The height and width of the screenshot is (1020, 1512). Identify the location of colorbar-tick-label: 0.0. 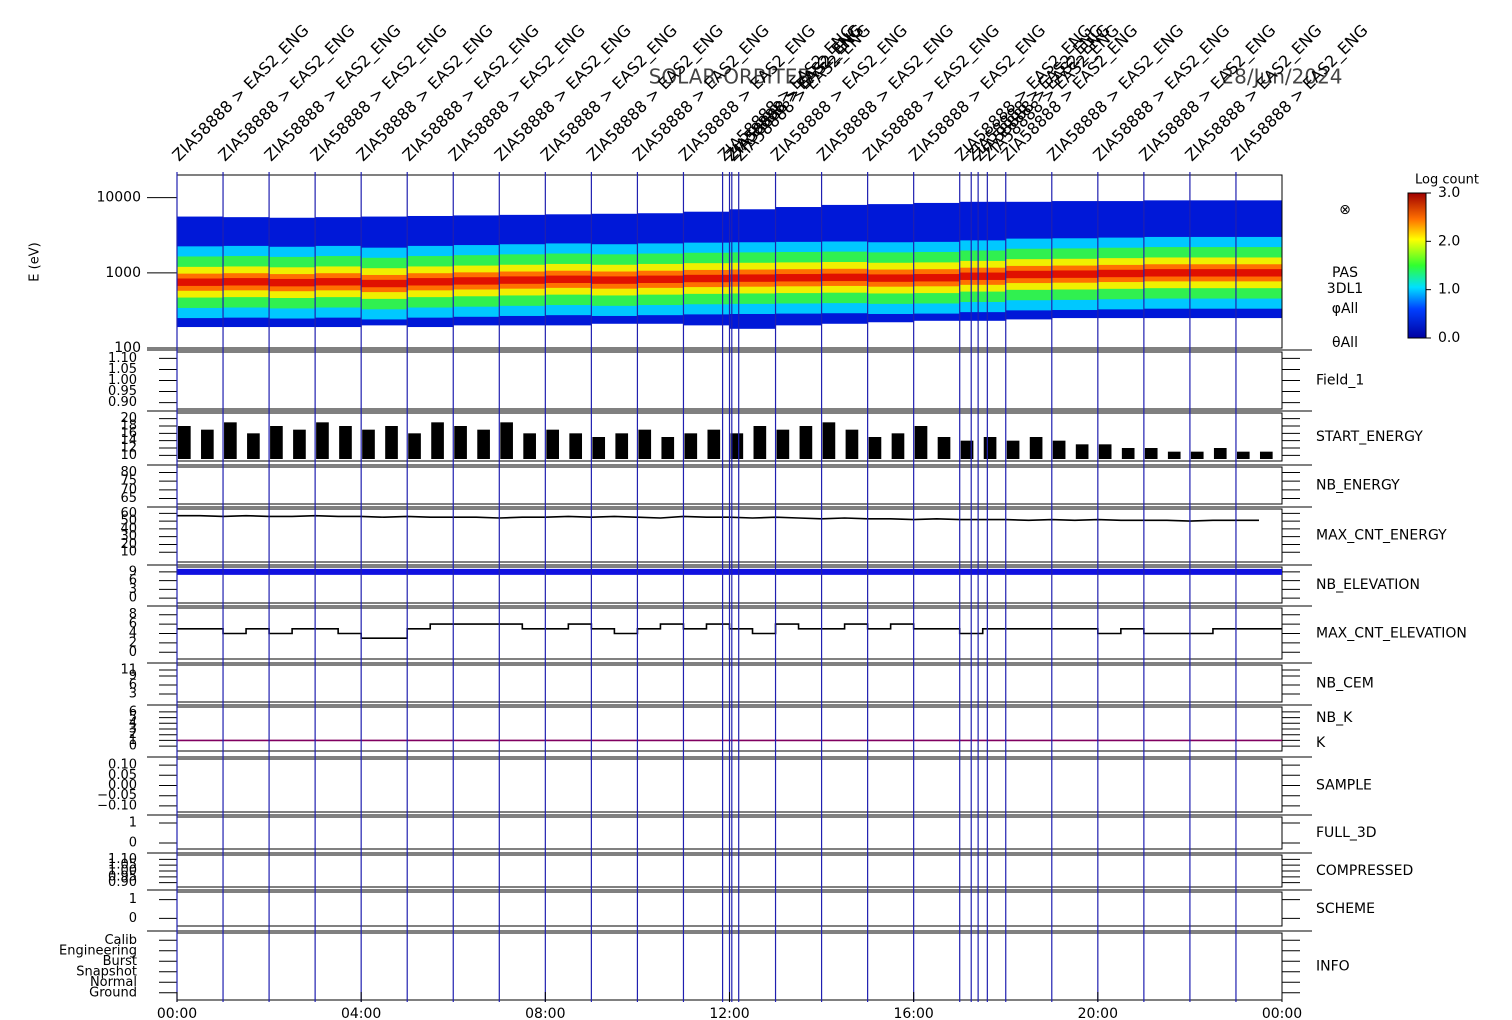
(1449, 338).